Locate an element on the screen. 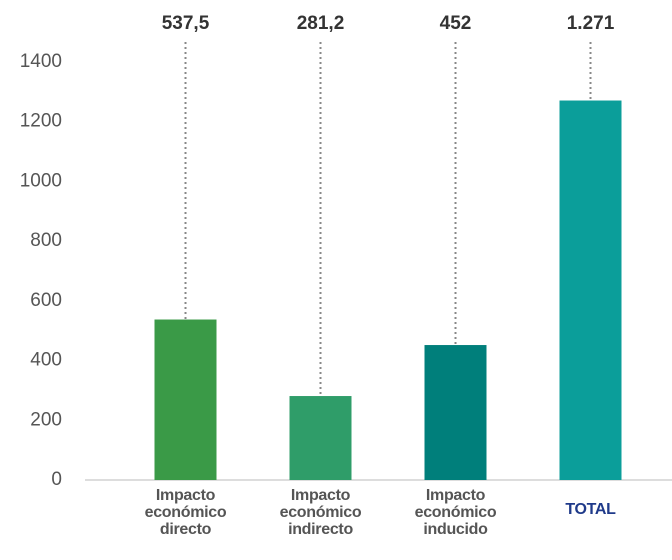  x-tick-label: Impacto económico inducido is located at coordinates (455, 512).